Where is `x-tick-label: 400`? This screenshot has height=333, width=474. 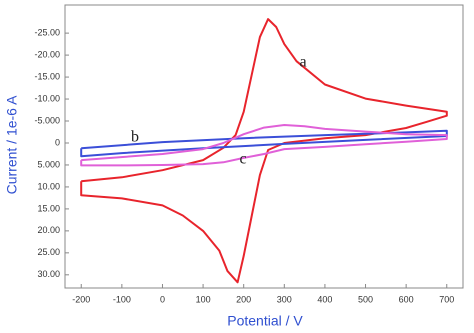 x-tick-label: 400 is located at coordinates (324, 299).